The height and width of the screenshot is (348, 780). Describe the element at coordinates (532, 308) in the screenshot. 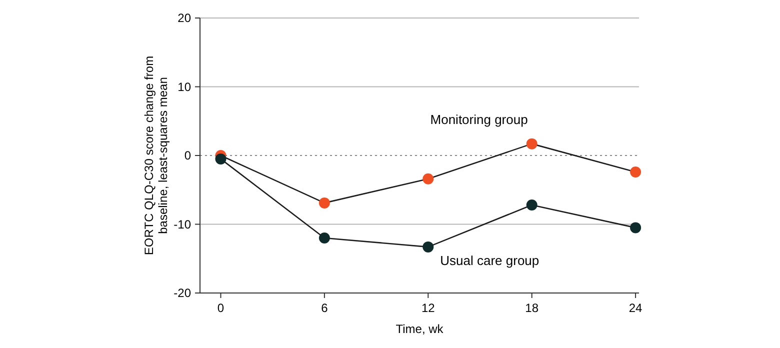

I see `x-tick-label: 18` at that location.